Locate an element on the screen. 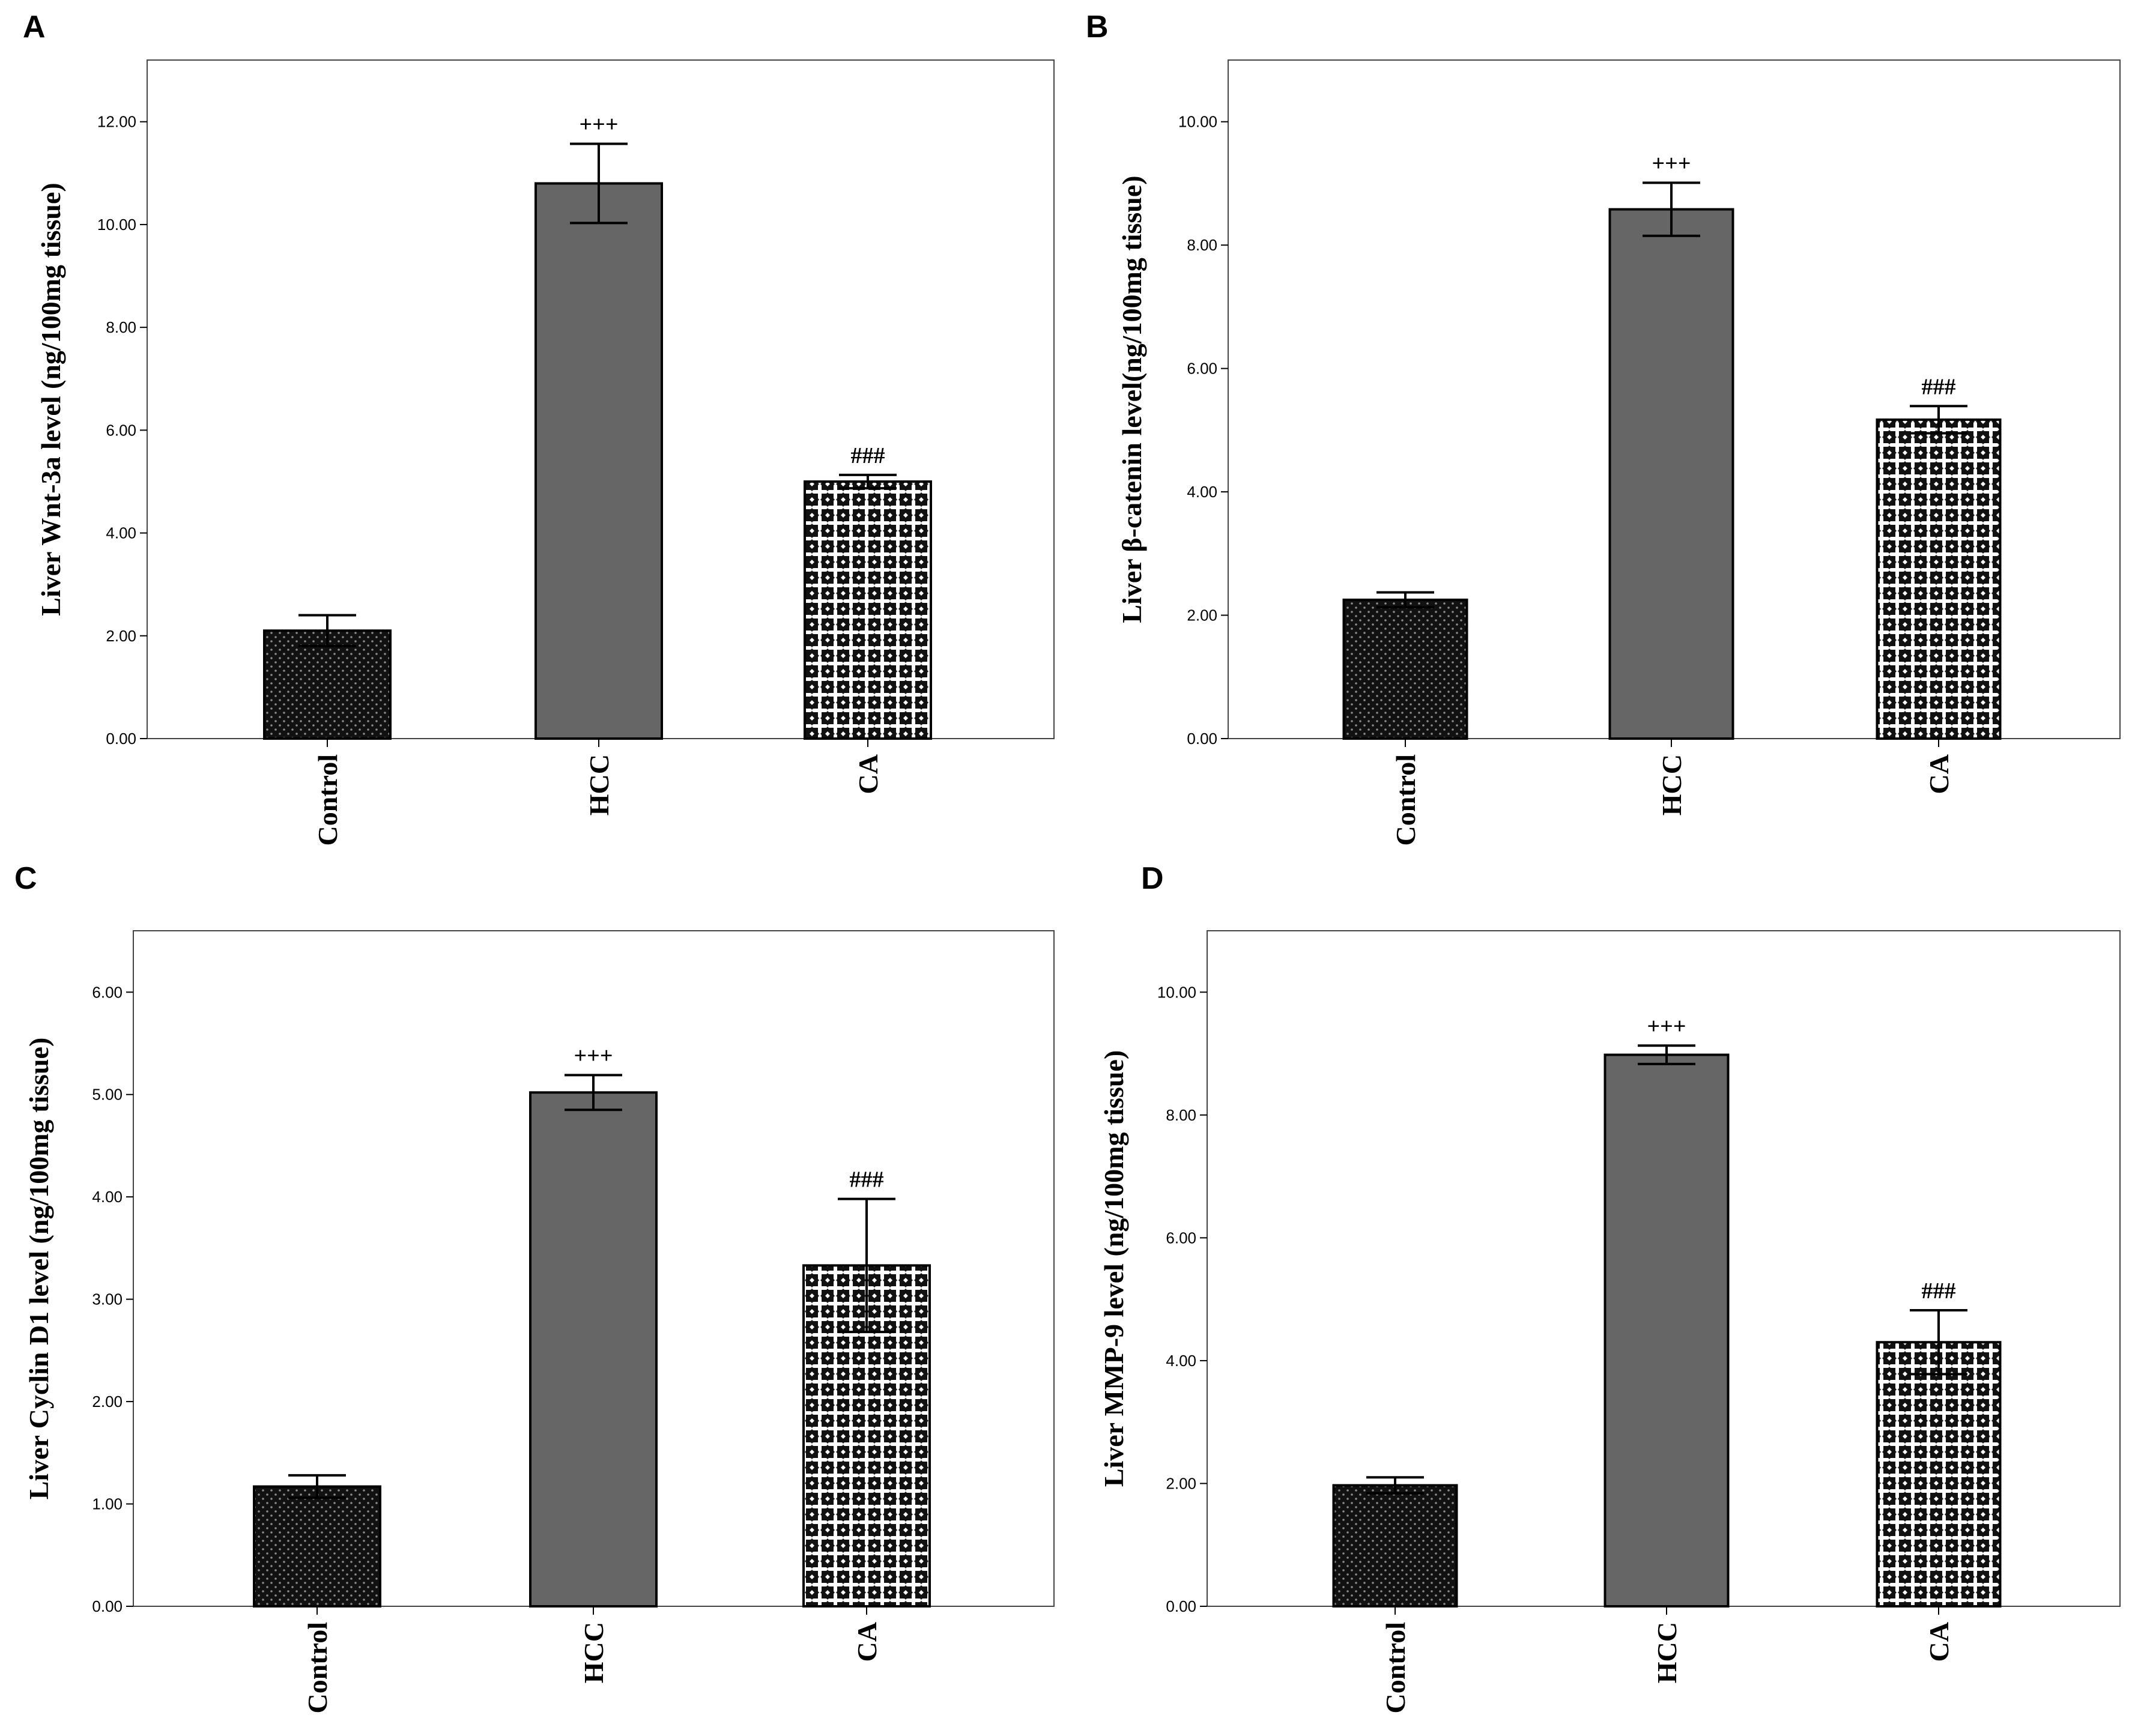 The image size is (2132, 1736). y-tick-label: 3.00 is located at coordinates (107, 1299).